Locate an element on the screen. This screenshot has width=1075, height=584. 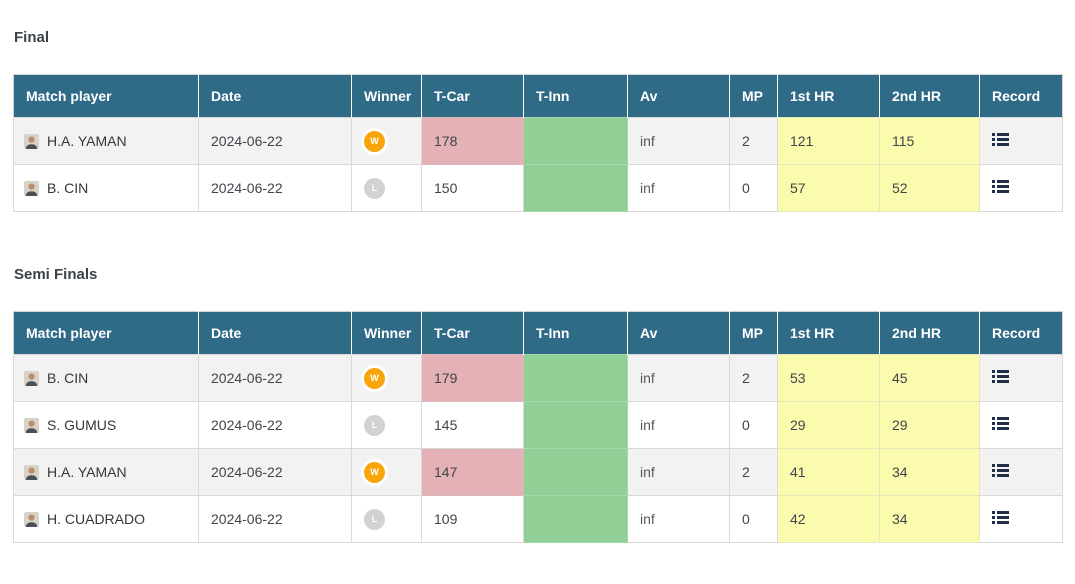
second-hr-value: 45 is located at coordinates (929, 378).